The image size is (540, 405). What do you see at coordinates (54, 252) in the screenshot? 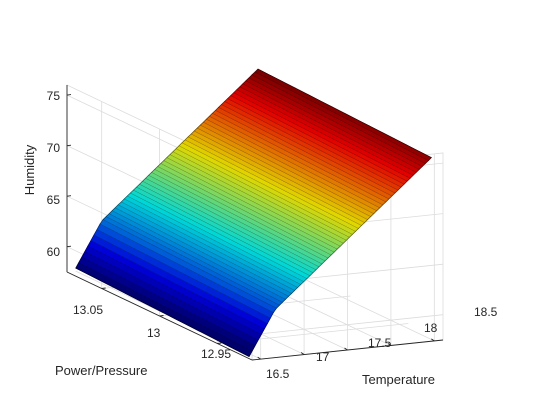
I see `z-tick-label: 60` at bounding box center [54, 252].